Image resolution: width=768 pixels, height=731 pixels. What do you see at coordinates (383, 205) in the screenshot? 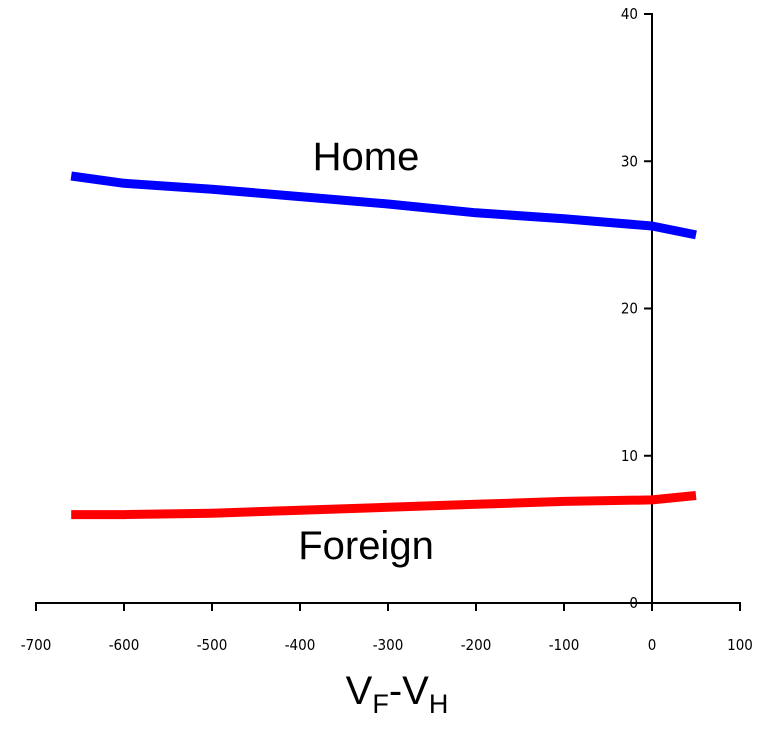
I see `series-line-home` at bounding box center [383, 205].